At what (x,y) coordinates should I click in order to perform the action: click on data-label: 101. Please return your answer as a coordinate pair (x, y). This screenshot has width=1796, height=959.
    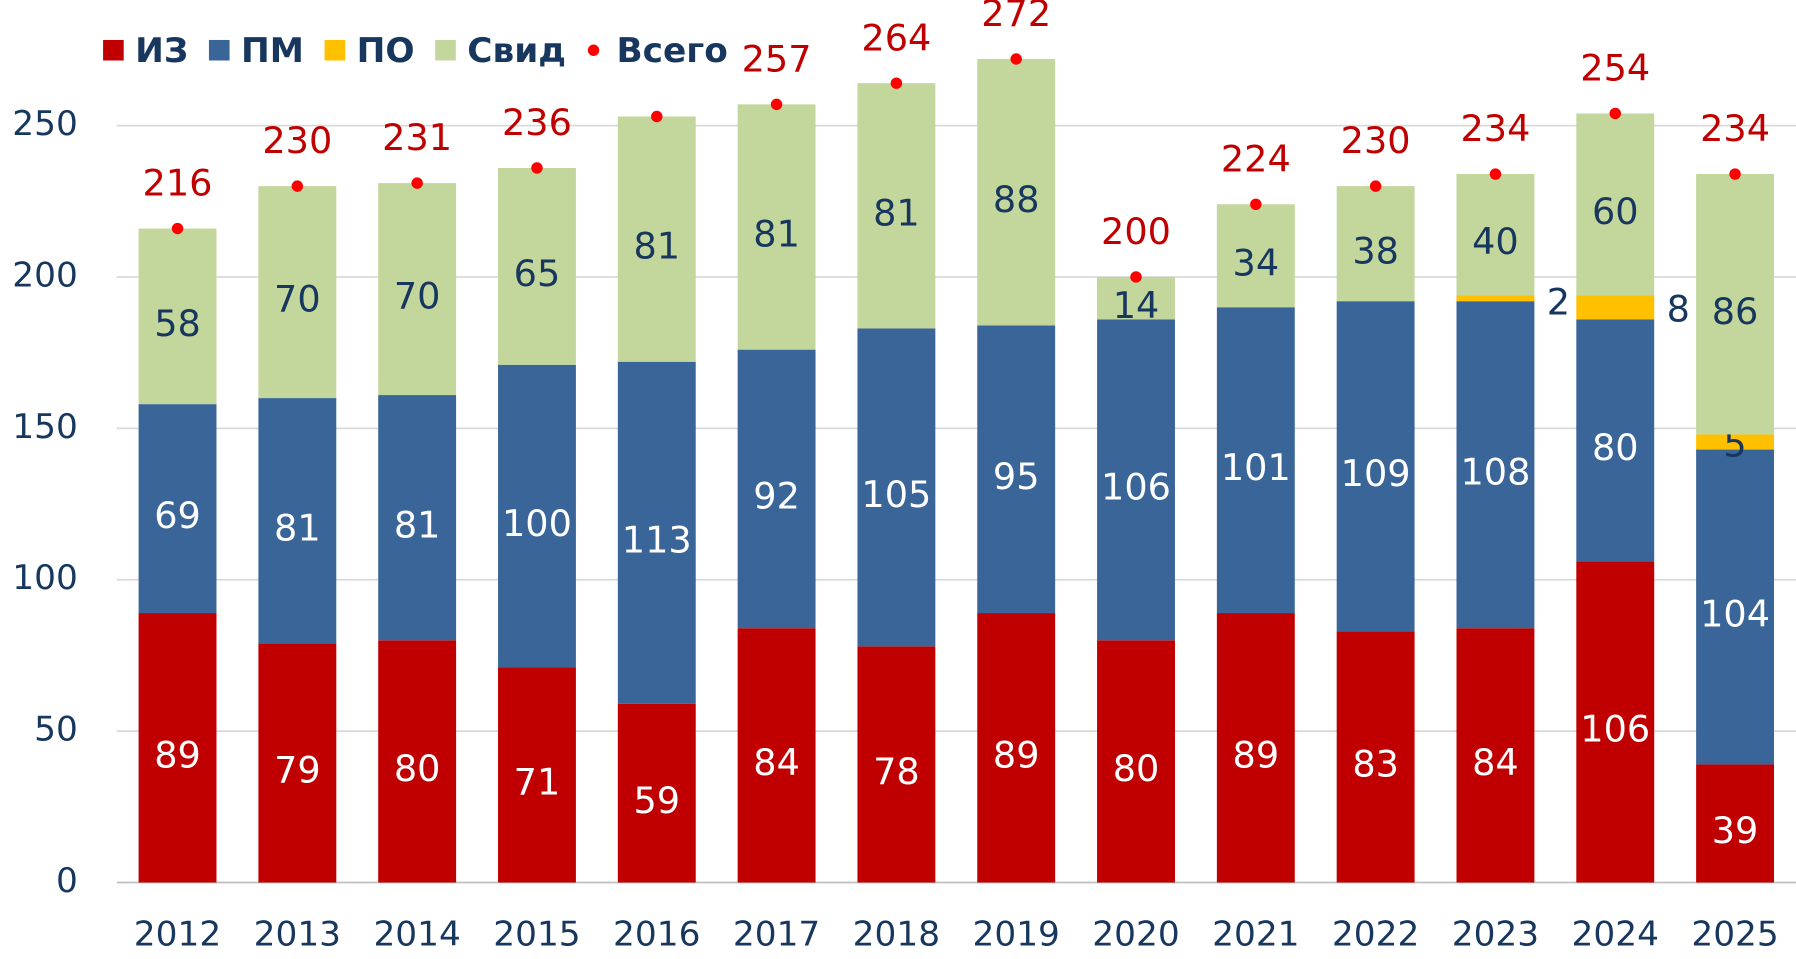
    Looking at the image, I should click on (1256, 467).